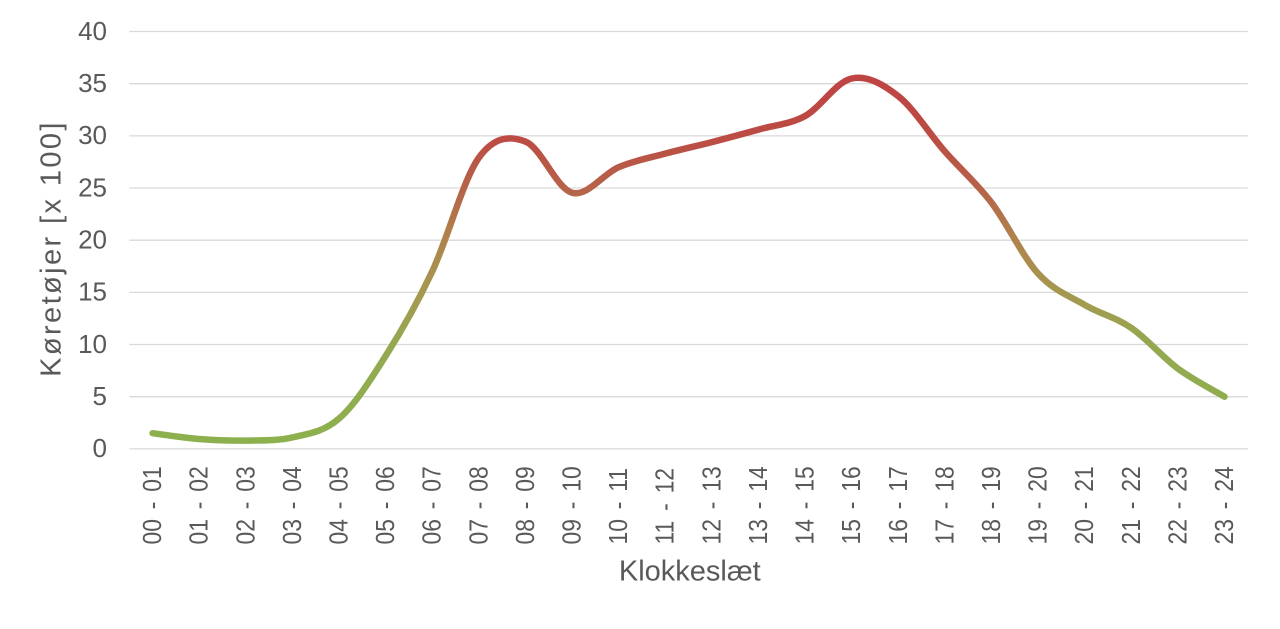 The width and height of the screenshot is (1280, 629). Describe the element at coordinates (690, 572) in the screenshot. I see `svg-text: Klokkeslæt` at that location.